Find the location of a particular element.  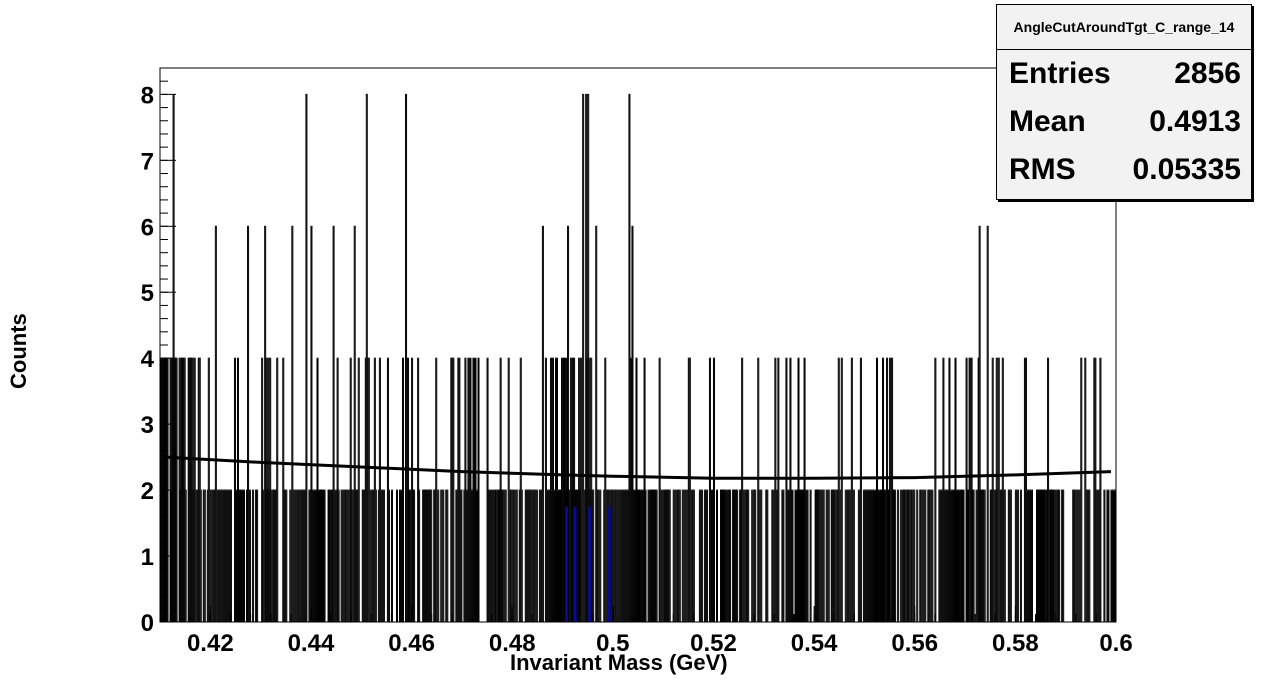

y-tick-label: 8 is located at coordinates (147, 95).